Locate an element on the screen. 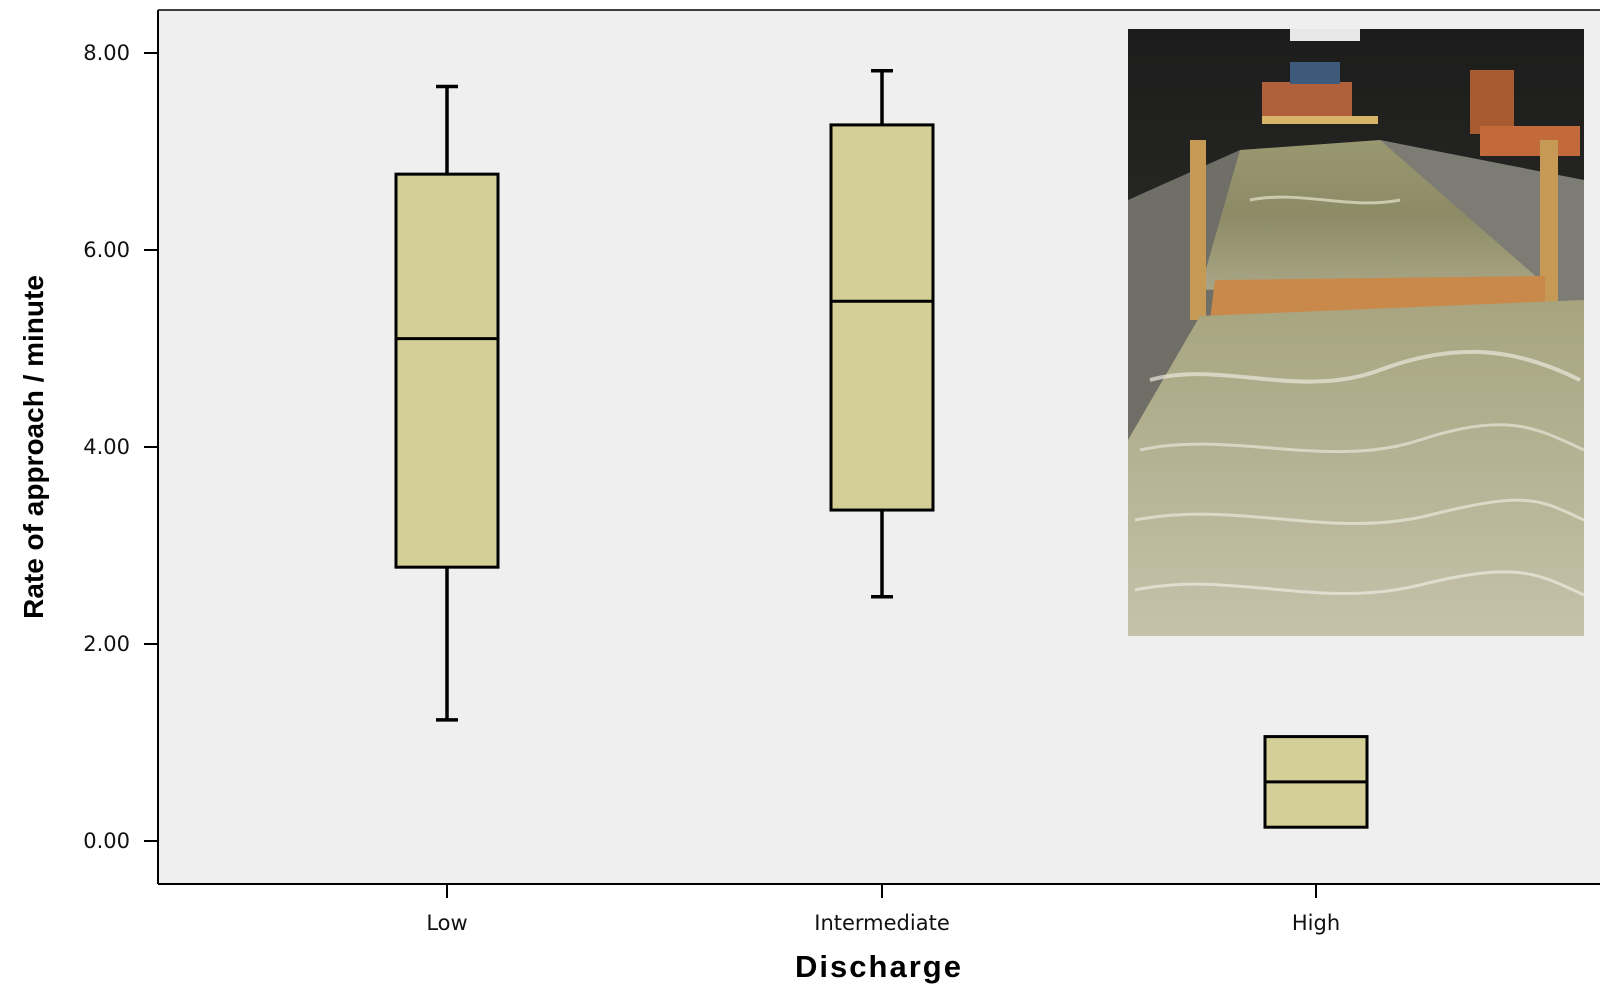  y-axis-ticks: 0.00 2.00 4.00 6.00 8.00 is located at coordinates (120, 447).